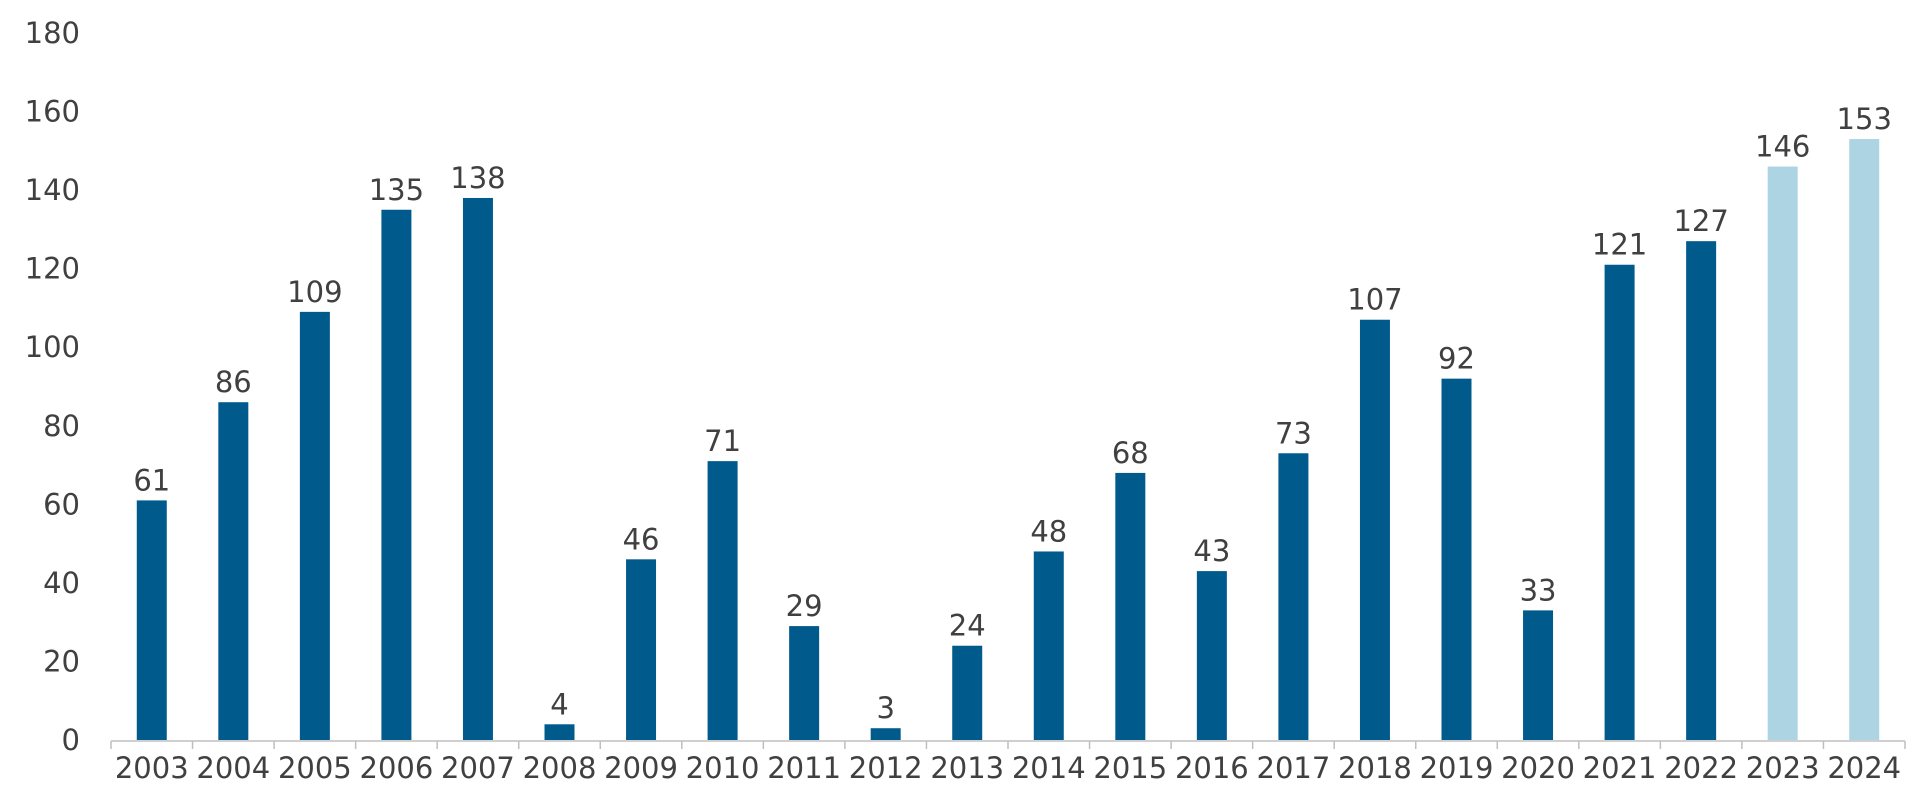  What do you see at coordinates (1619, 245) in the screenshot?
I see `data-label-2021: 121` at bounding box center [1619, 245].